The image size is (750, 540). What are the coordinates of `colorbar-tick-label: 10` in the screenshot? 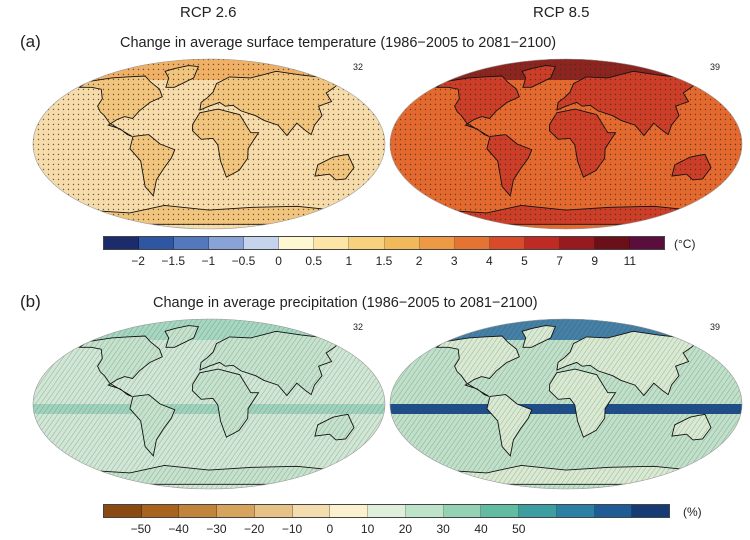 It's located at (367, 529).